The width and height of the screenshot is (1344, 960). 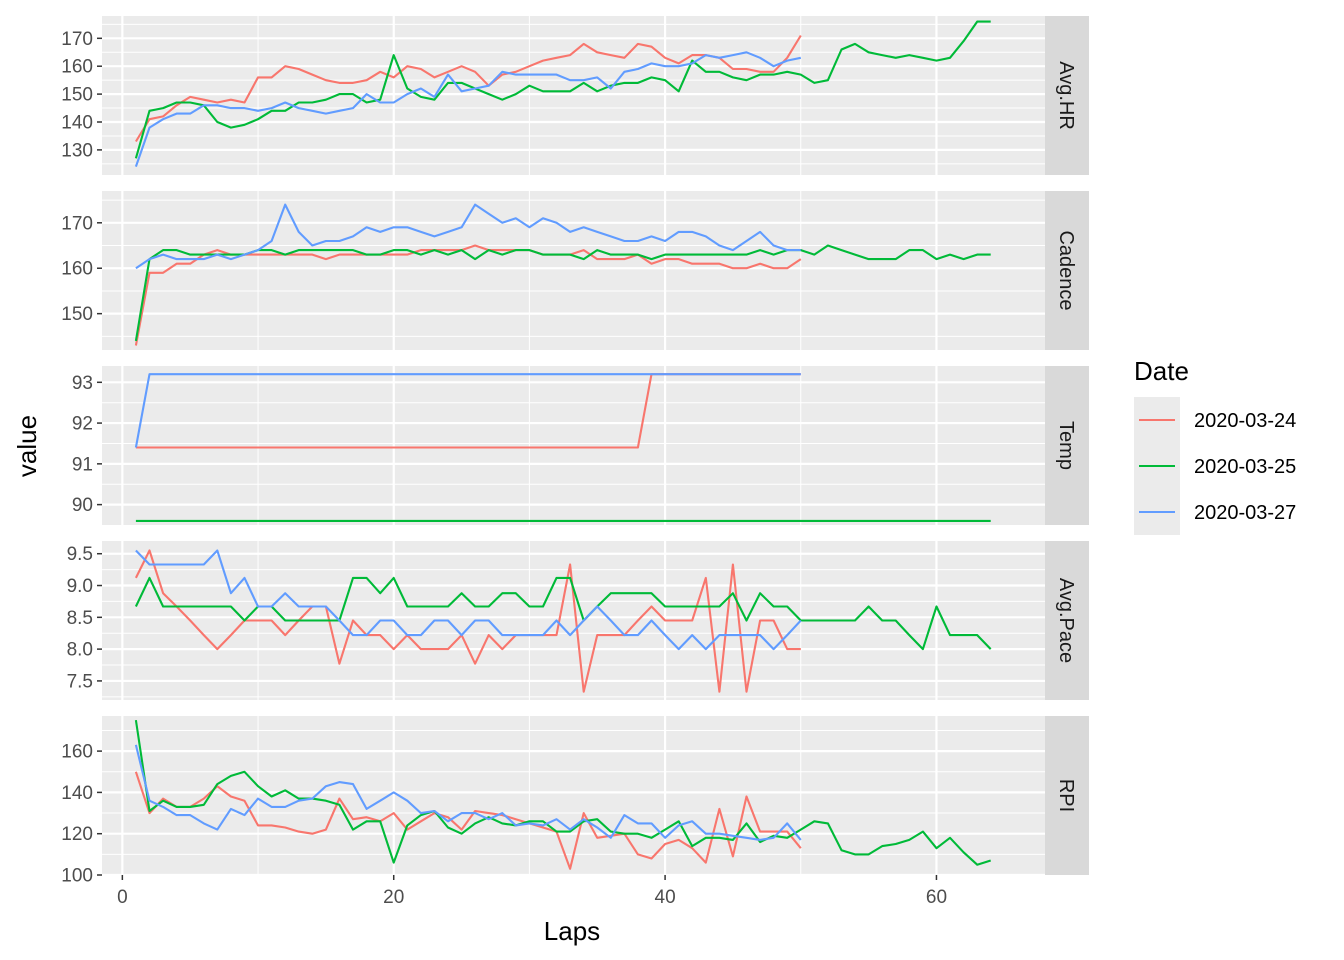 I want to click on strip-label: Avg.HR, so click(x=1066, y=95).